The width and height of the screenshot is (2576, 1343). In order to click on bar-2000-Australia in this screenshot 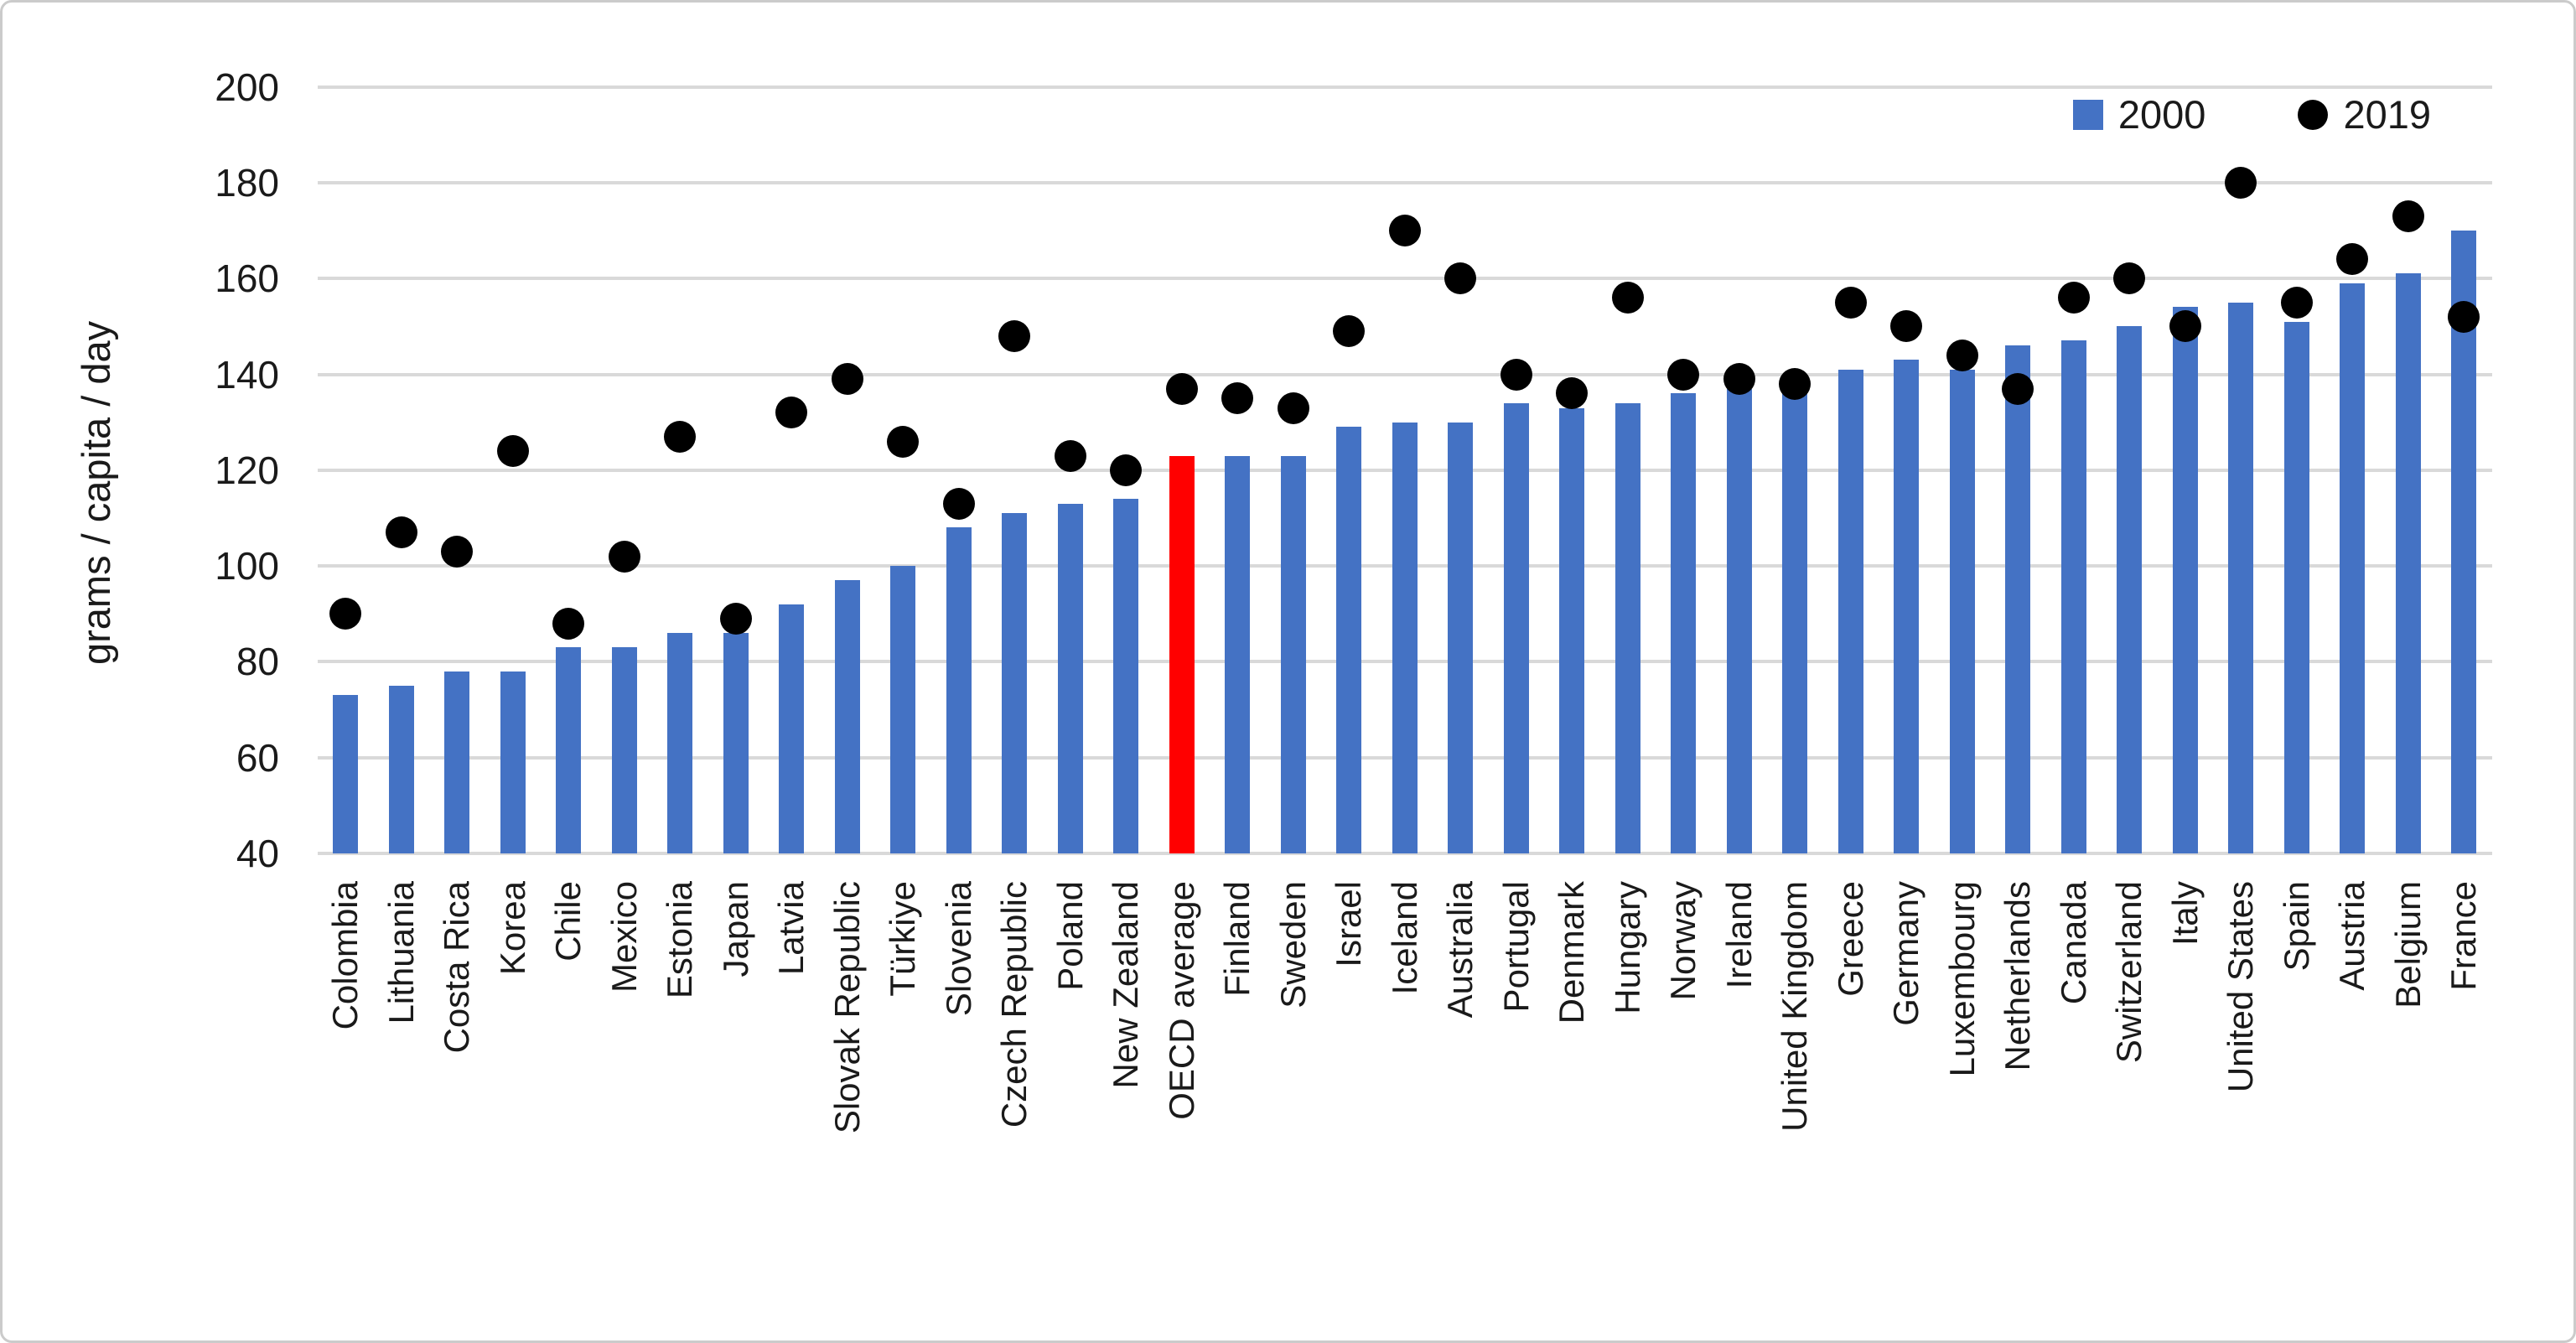, I will do `click(1460, 637)`.